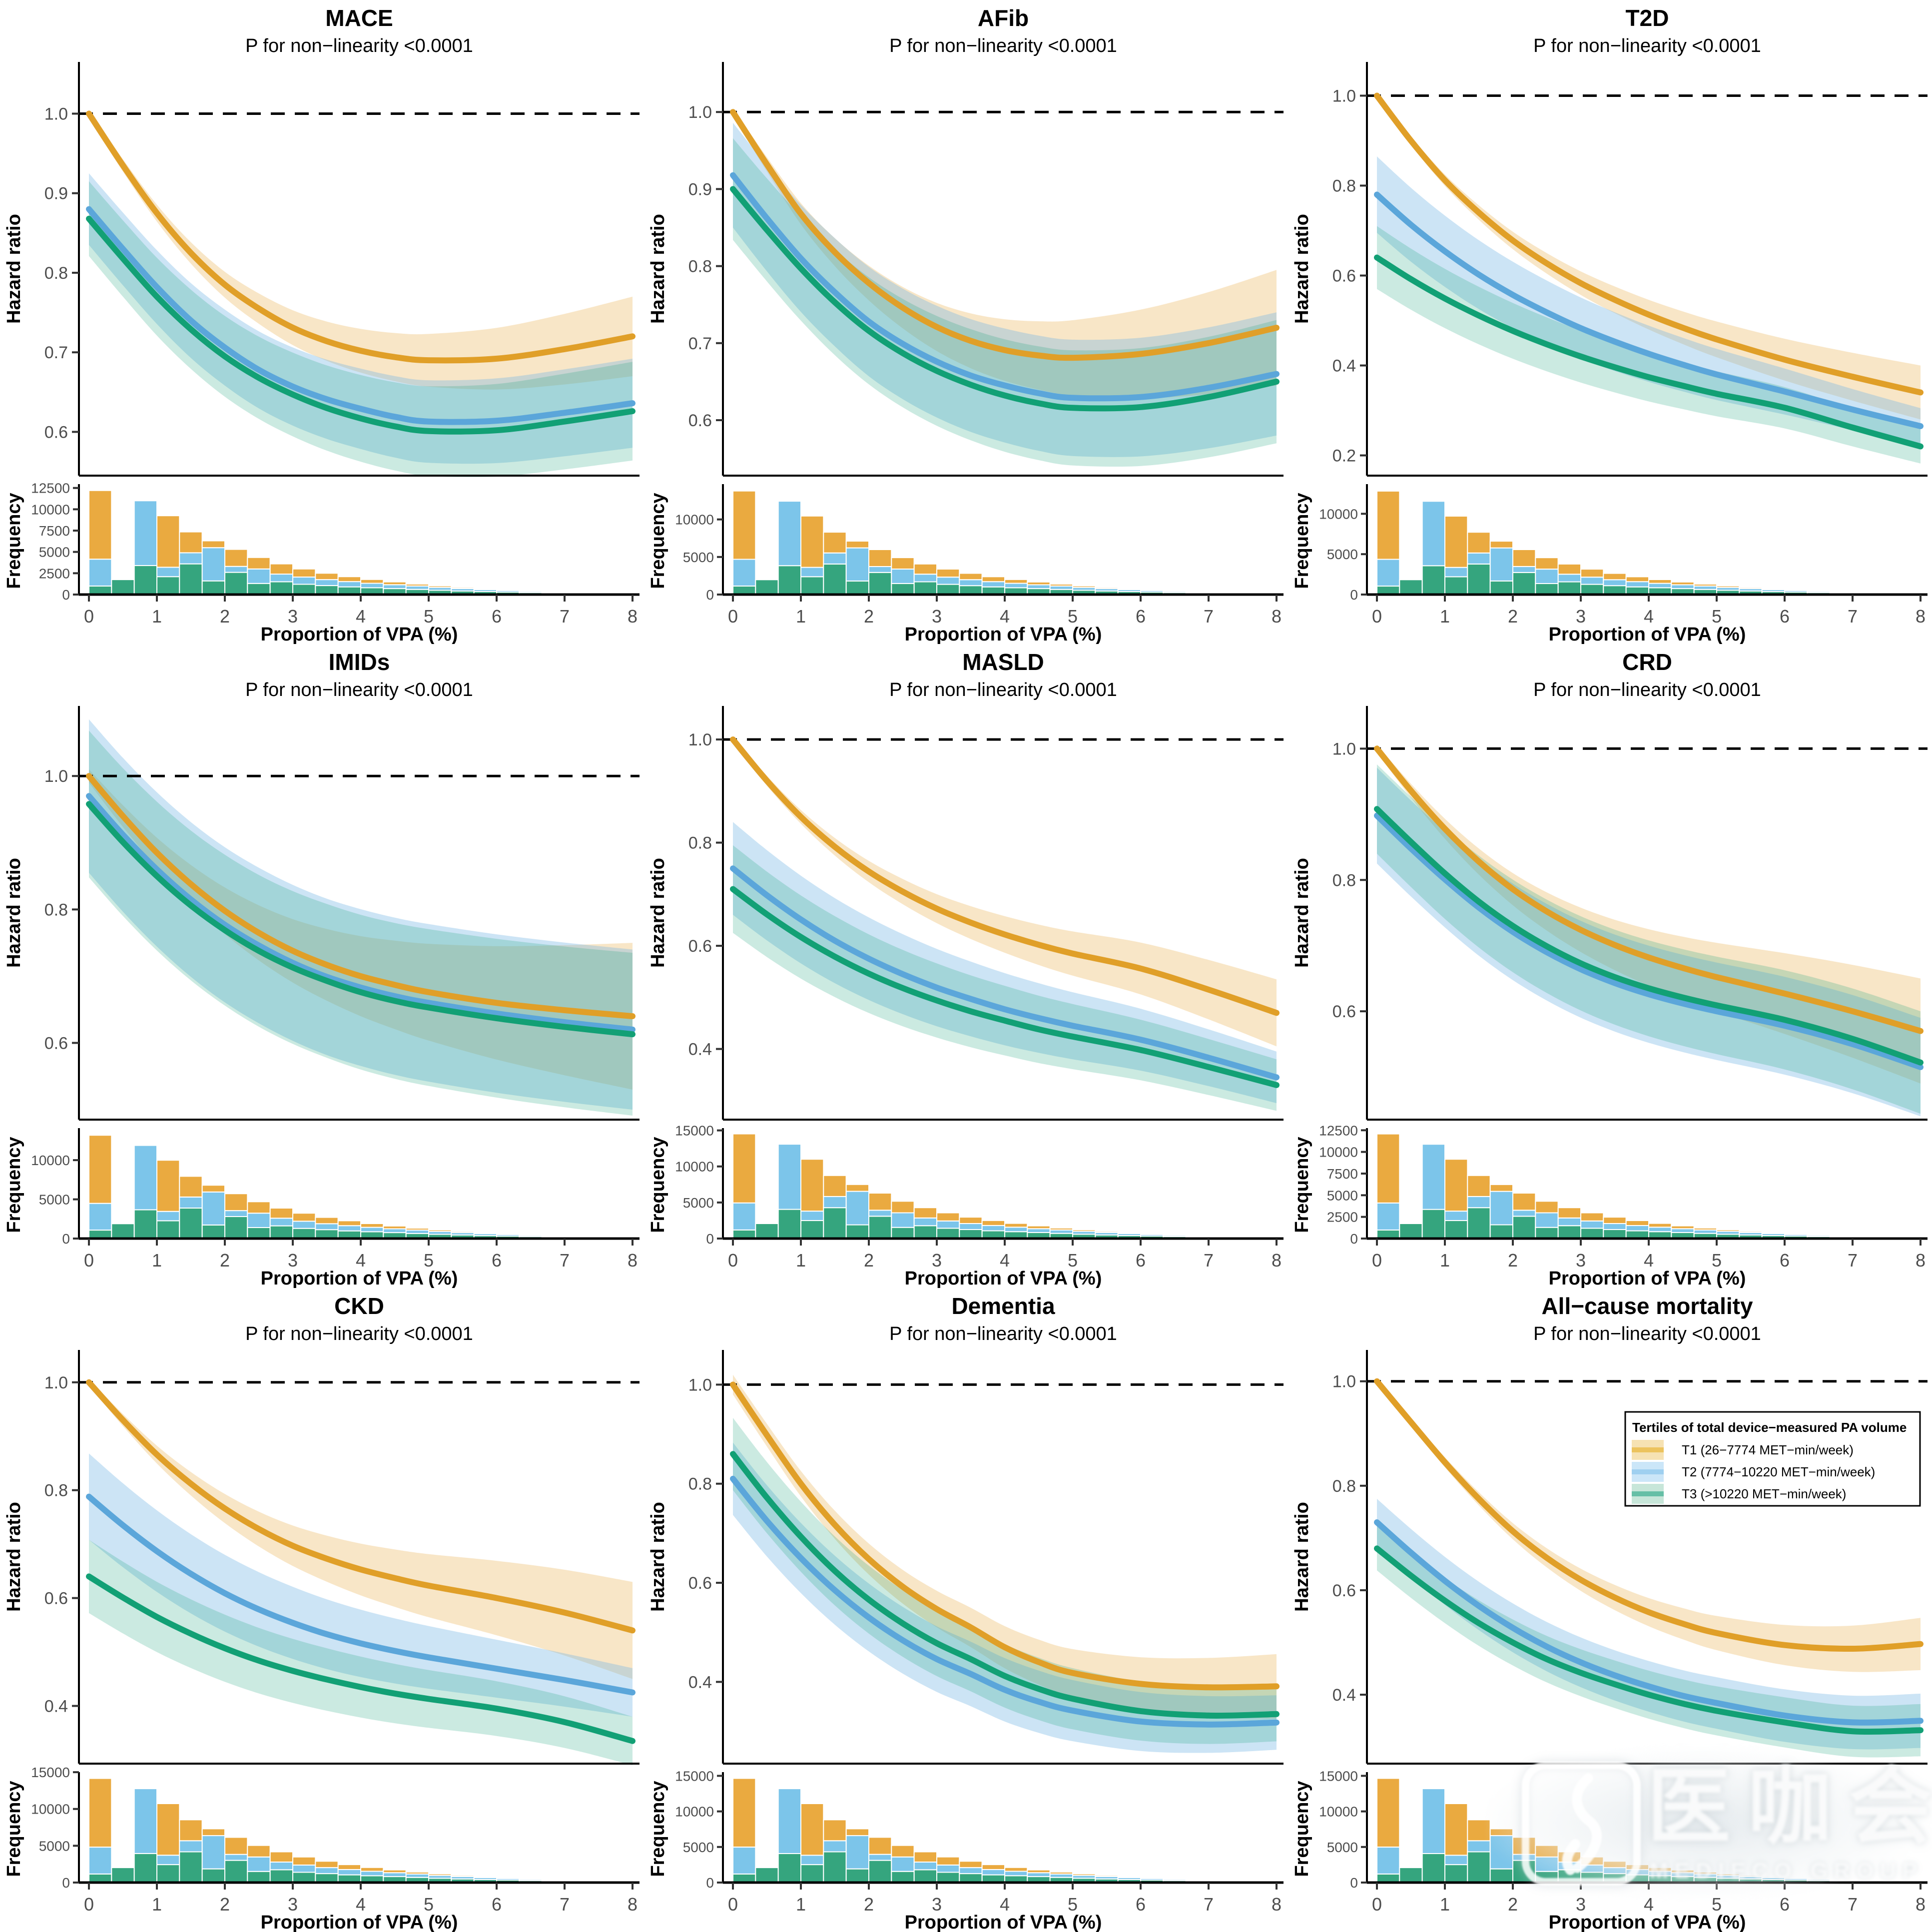  What do you see at coordinates (880, 569) in the screenshot?
I see `afib-hist-bar-t2` at bounding box center [880, 569].